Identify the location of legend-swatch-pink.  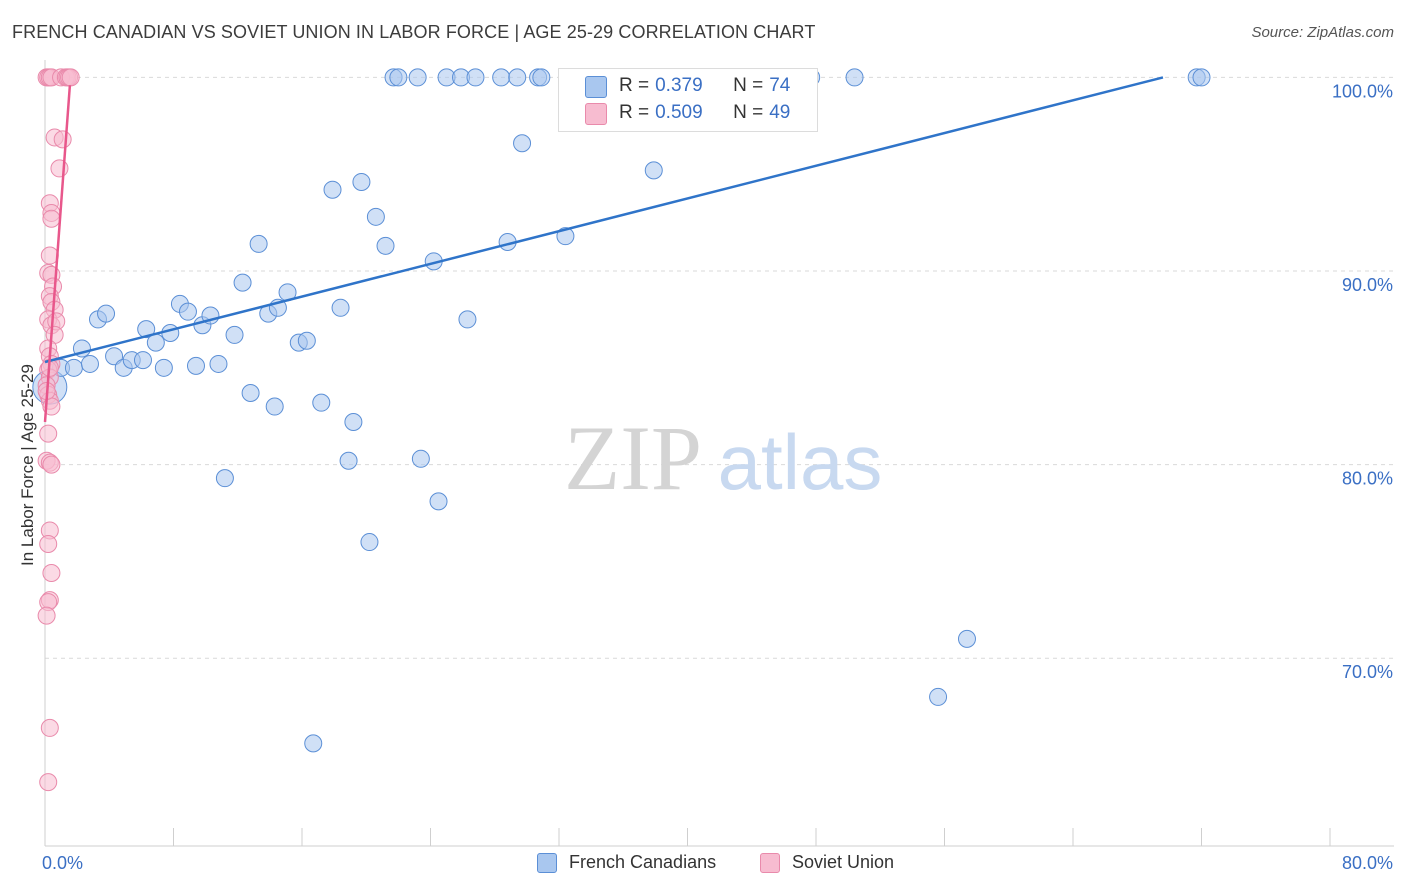
(770, 862).